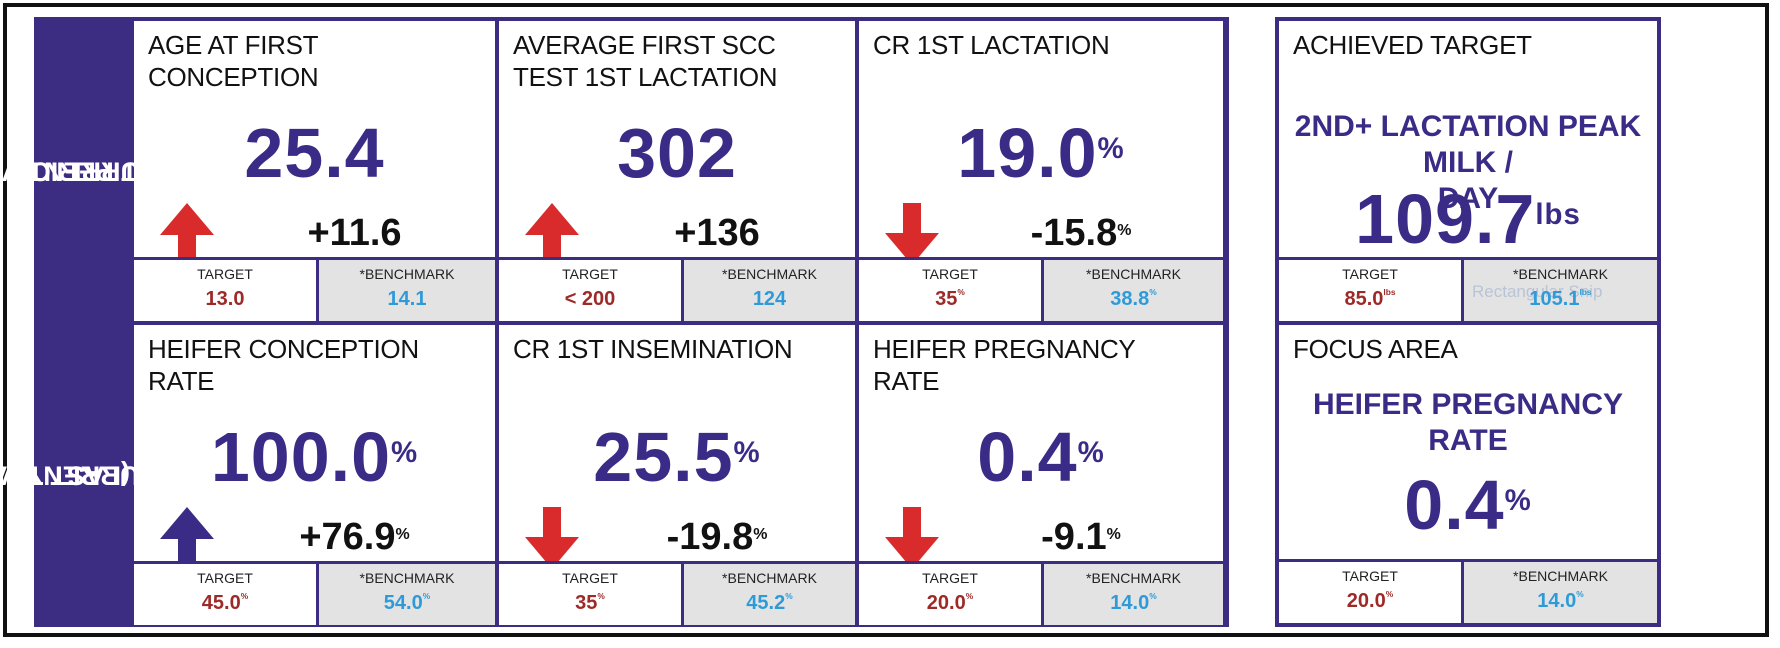 Image resolution: width=1780 pixels, height=648 pixels. I want to click on card-change: -19.8%, so click(717, 537).